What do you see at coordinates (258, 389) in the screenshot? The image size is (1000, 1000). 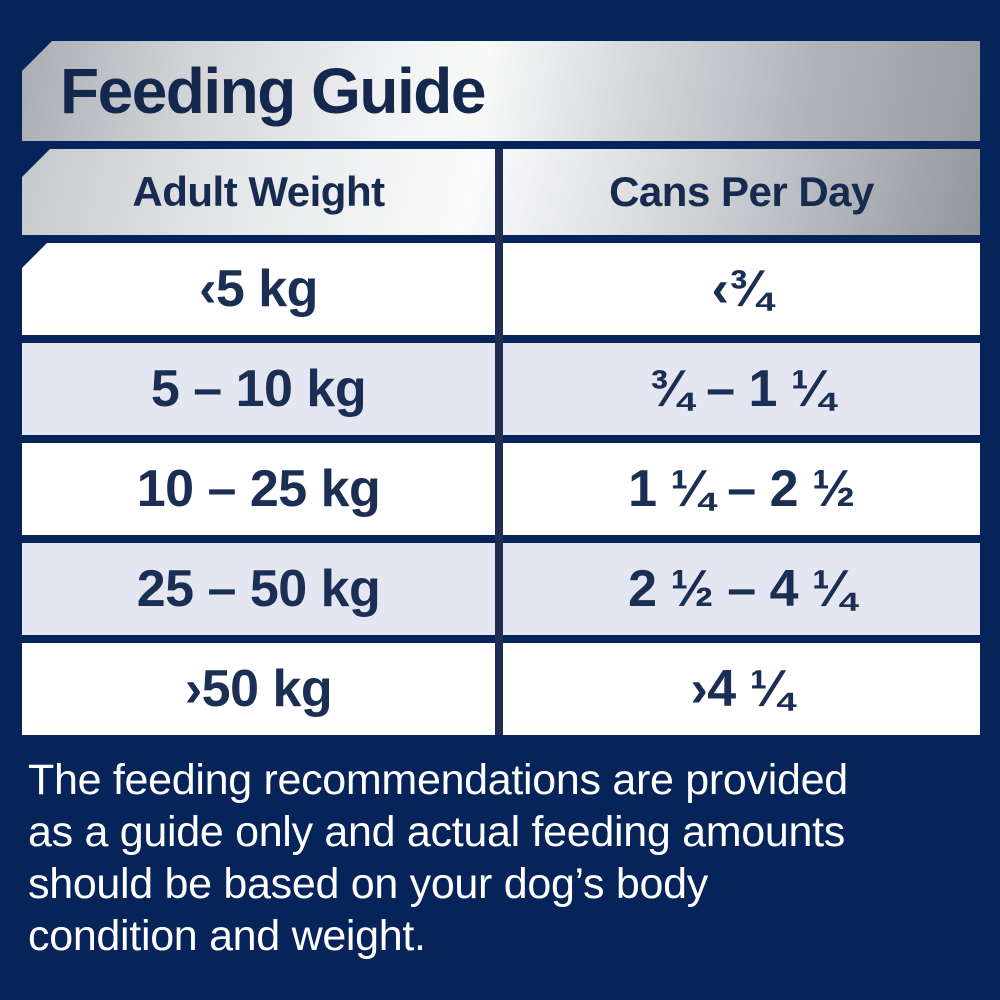 I see `weight-cell: 5 – 10 kg` at bounding box center [258, 389].